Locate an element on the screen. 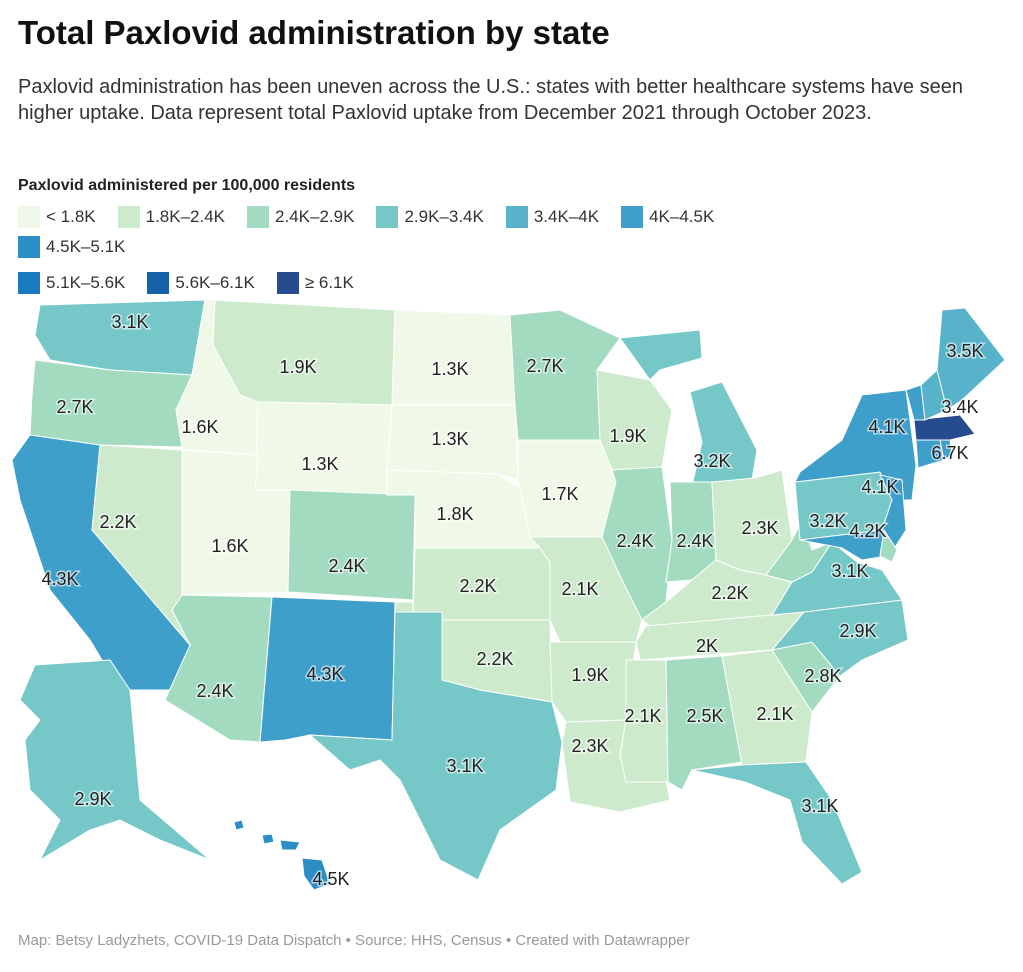 The image size is (1023, 972). state-ak is located at coordinates (115, 760).